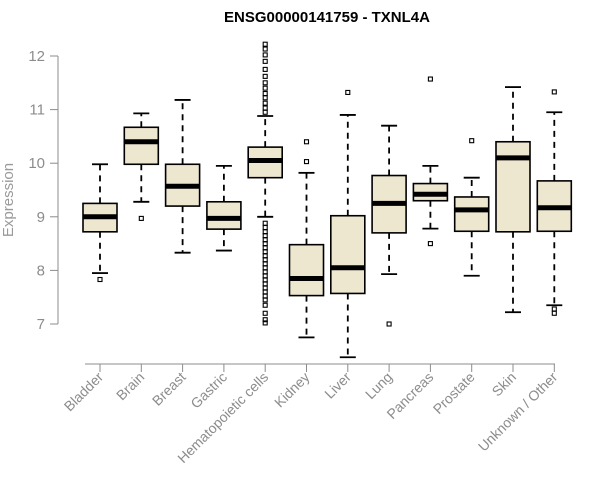 This screenshot has width=600, height=500. I want to click on x-tick-label: Bladder, so click(84, 392).